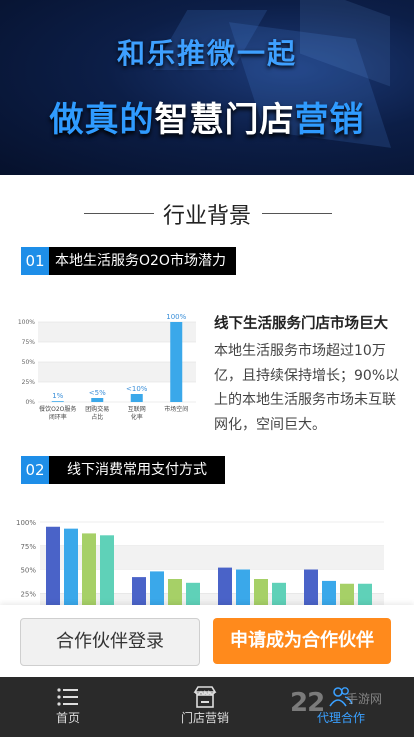  I want to click on x-tick-label: 闭环率, so click(58, 417).